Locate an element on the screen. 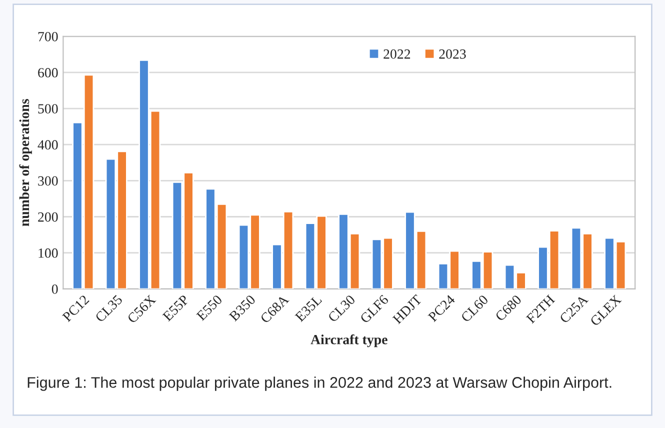 The height and width of the screenshot is (428, 665). y-axis-title: number of operations is located at coordinates (25, 162).